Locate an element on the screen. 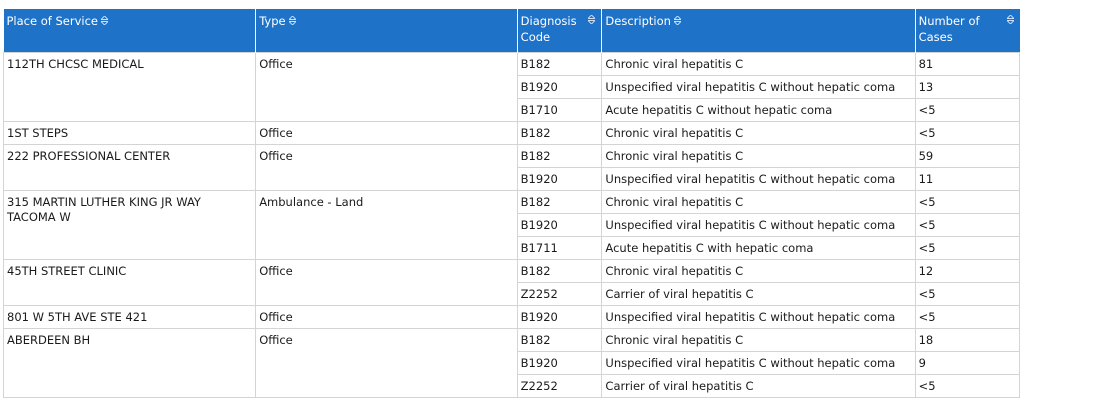  column-header-number-of-cases: Number of Cases is located at coordinates (967, 31).